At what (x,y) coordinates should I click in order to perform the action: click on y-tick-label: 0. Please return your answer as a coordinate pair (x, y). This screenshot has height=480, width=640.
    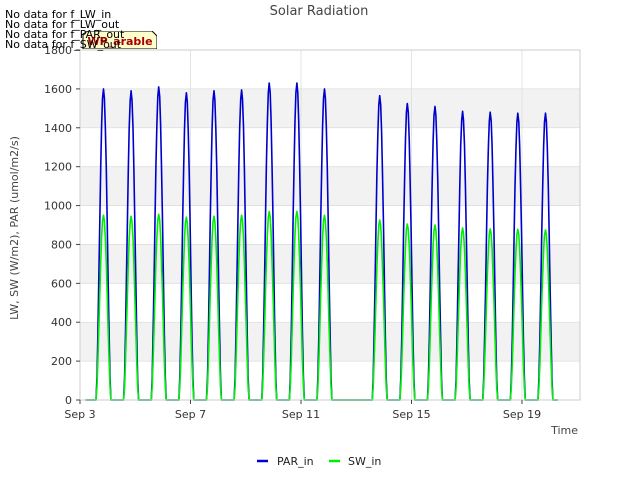
    Looking at the image, I should click on (68, 400).